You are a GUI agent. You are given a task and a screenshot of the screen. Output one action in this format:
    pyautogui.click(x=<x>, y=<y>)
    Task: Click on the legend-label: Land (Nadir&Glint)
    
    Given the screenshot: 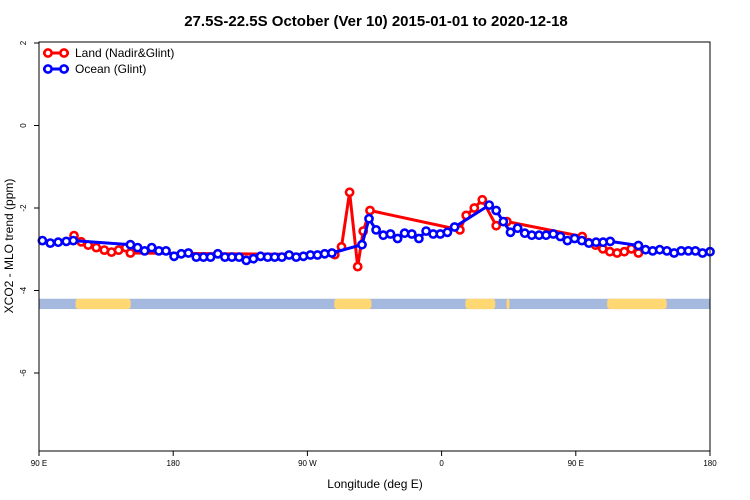 What is the action you would take?
    pyautogui.click(x=124, y=53)
    